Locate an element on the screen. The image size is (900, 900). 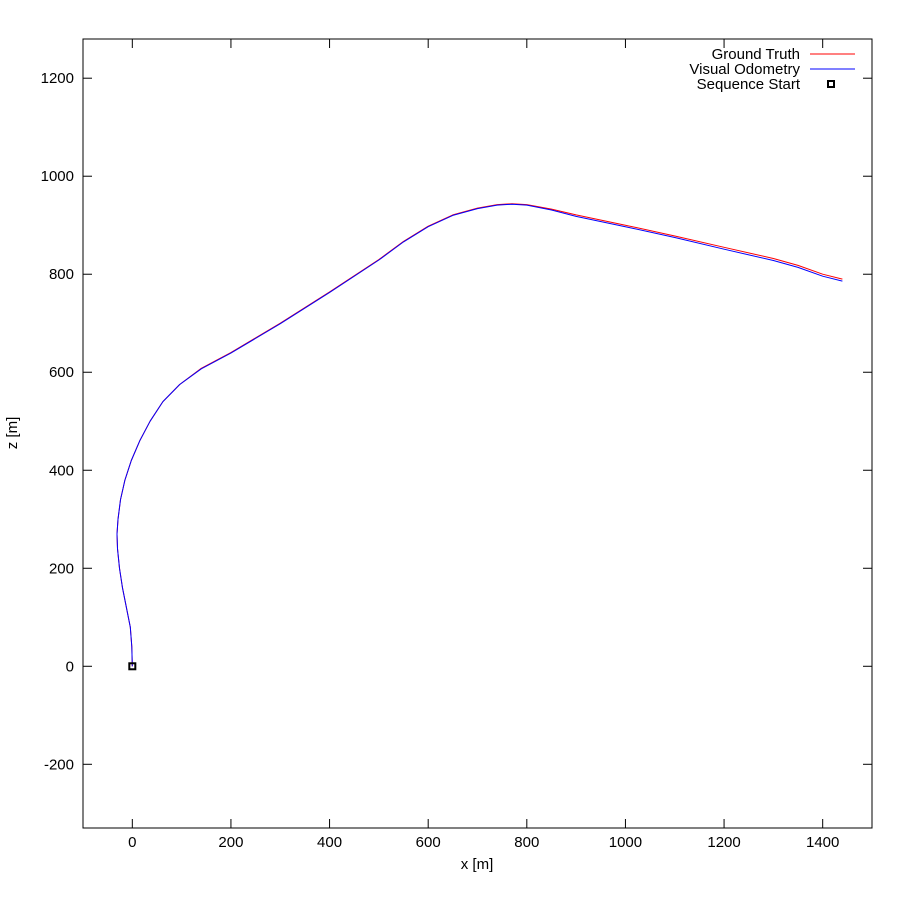
y-tick-label: 0 is located at coordinates (70, 666).